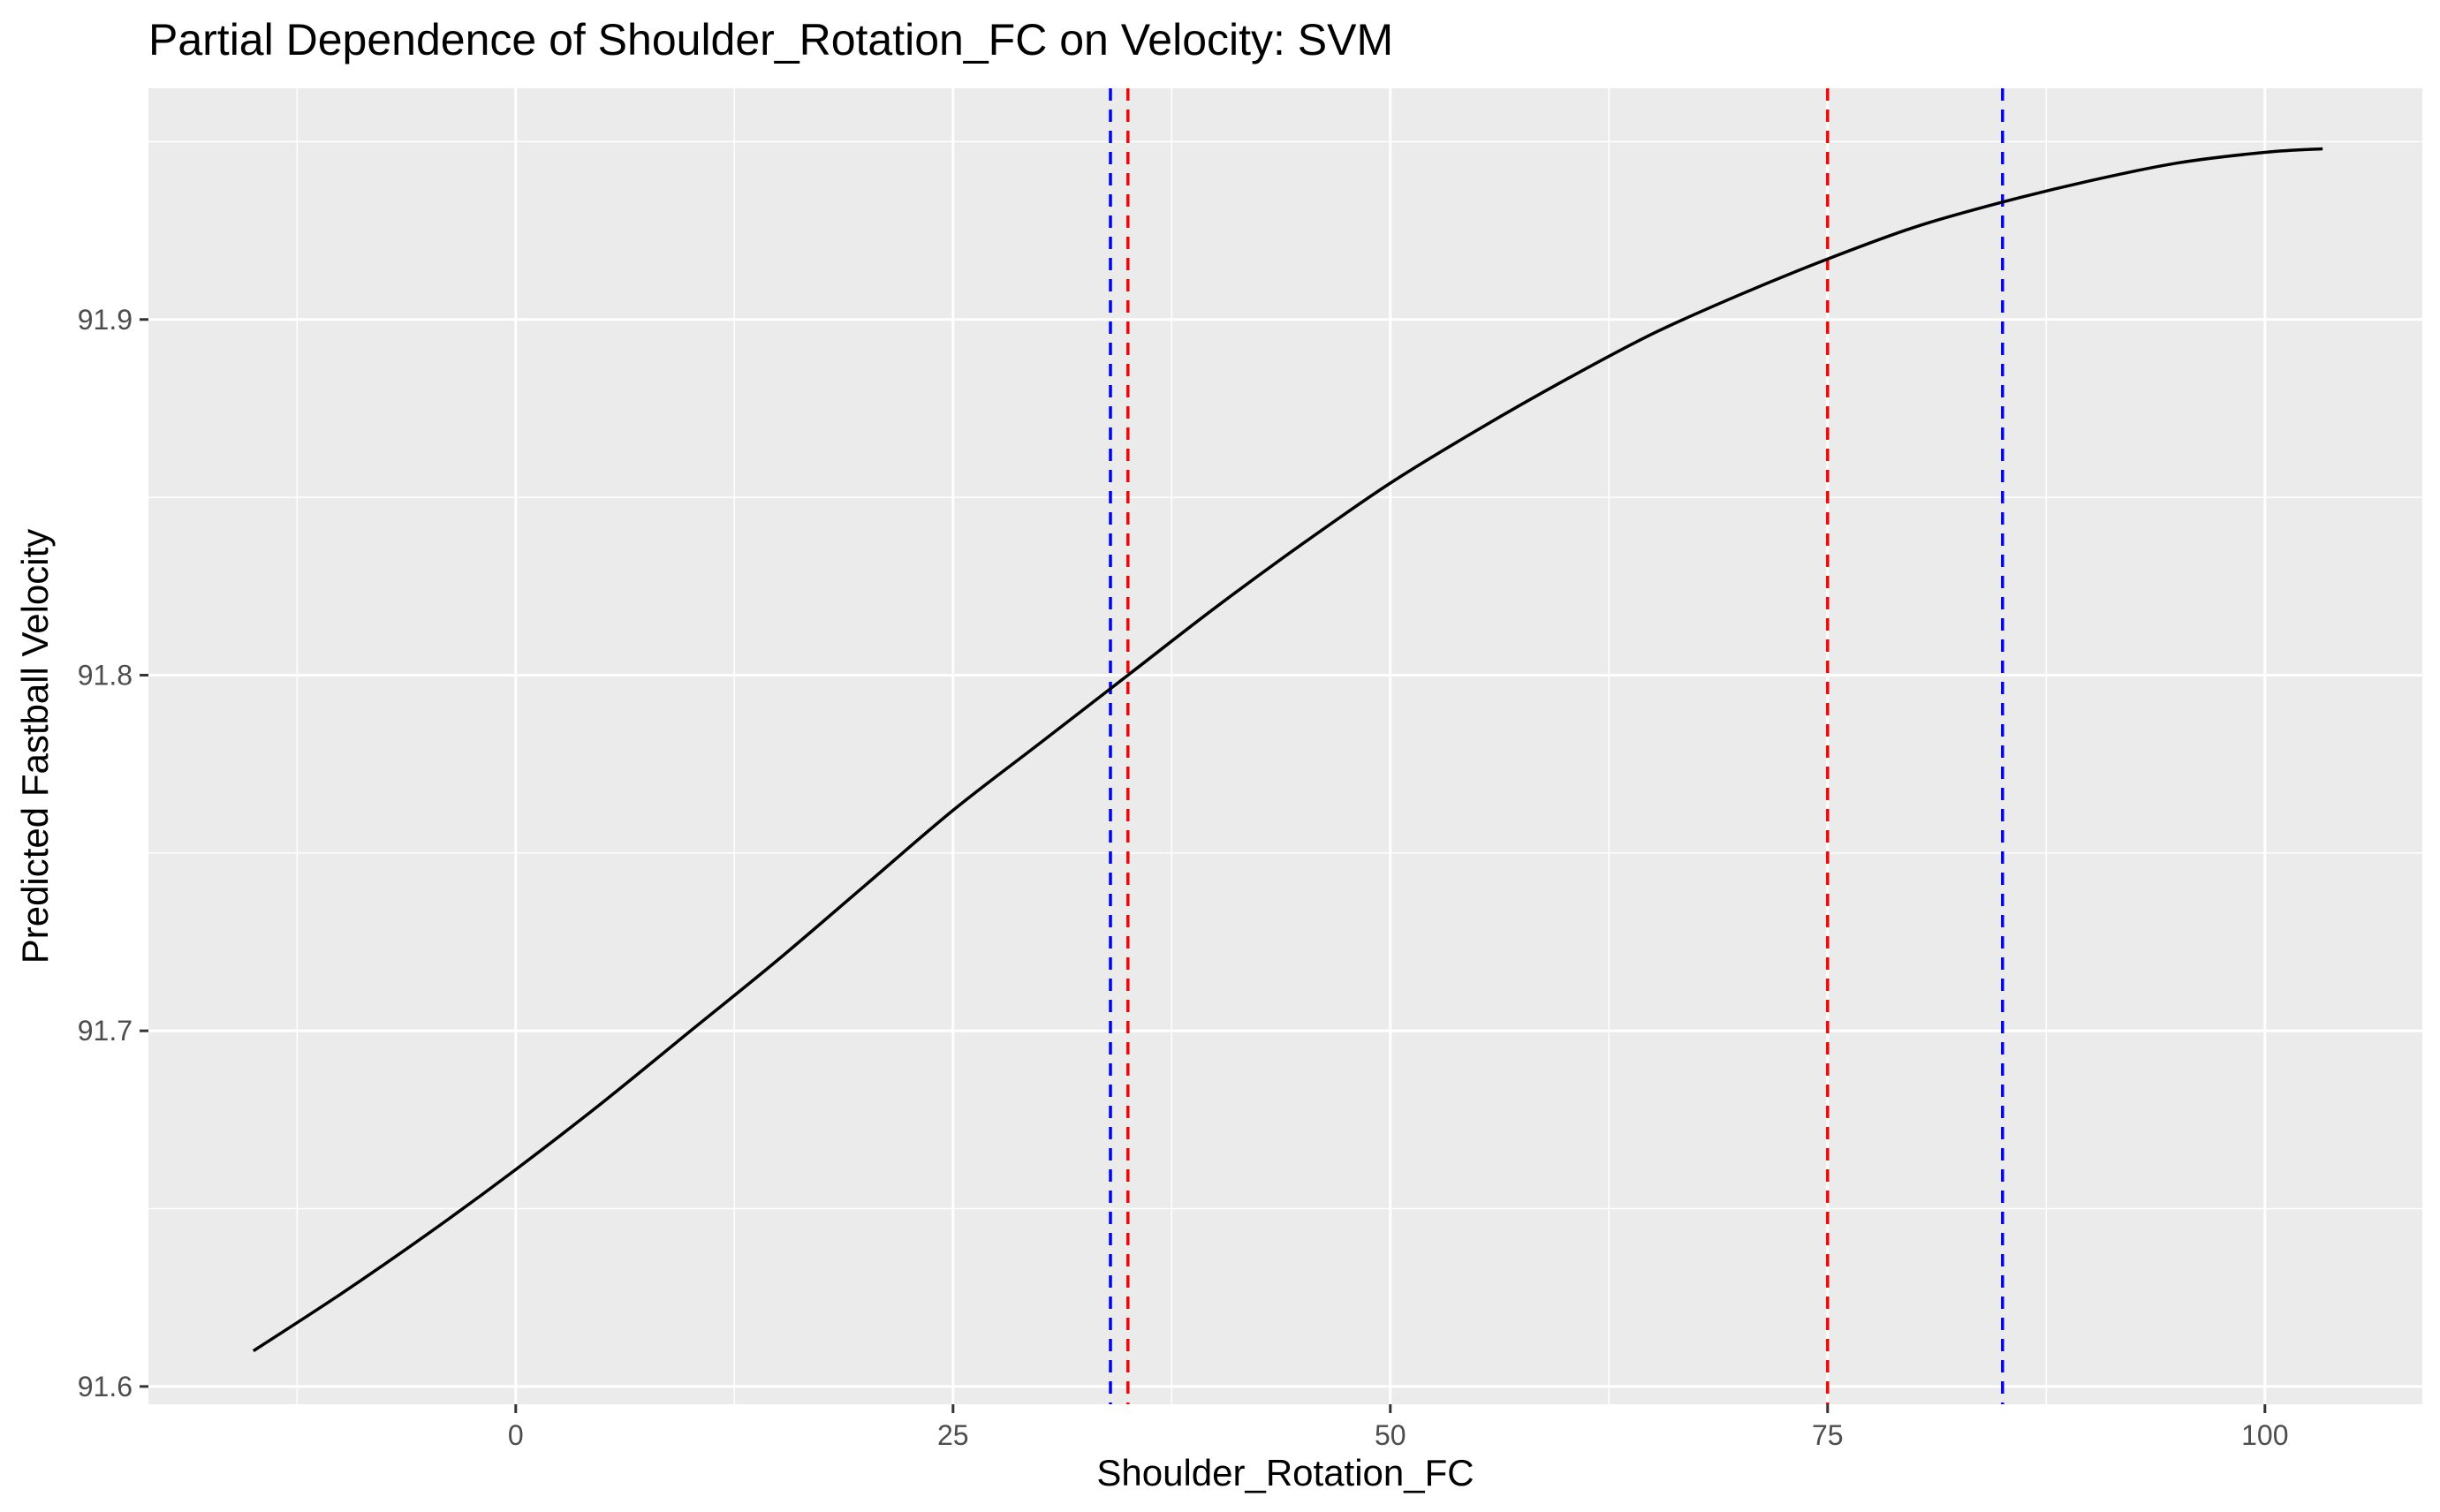  I want to click on y-axis-title: Predicted Fastball Velocity, so click(35, 746).